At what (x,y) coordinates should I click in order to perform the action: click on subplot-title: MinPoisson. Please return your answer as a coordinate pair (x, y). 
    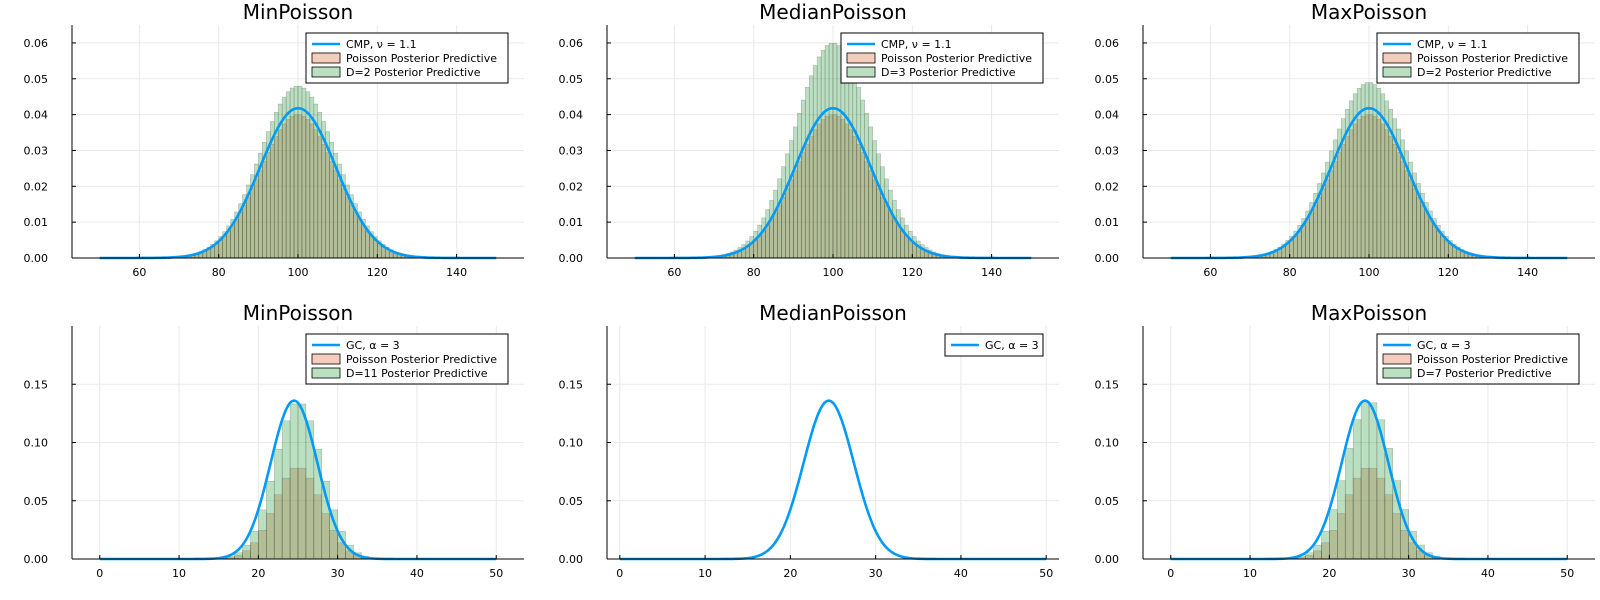
    Looking at the image, I should click on (298, 313).